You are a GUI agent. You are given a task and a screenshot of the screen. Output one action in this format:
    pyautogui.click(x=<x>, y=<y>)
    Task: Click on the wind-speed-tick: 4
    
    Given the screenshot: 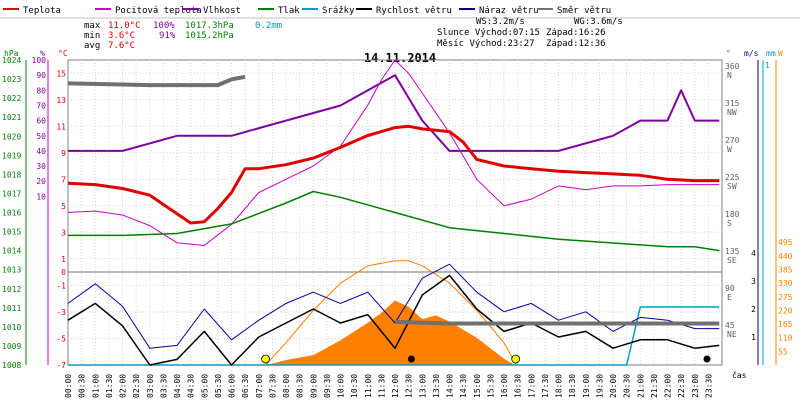 What is the action you would take?
    pyautogui.click(x=753, y=253)
    